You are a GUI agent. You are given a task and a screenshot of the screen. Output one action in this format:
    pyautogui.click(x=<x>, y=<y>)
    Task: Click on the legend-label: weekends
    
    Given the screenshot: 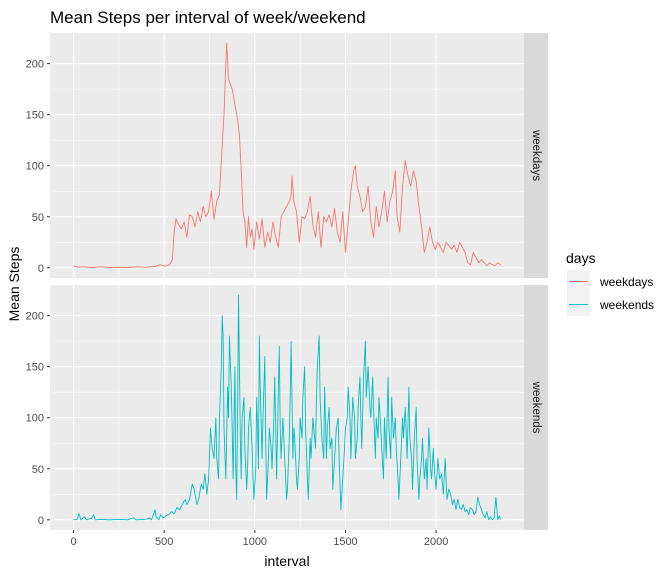 What is the action you would take?
    pyautogui.click(x=626, y=305)
    